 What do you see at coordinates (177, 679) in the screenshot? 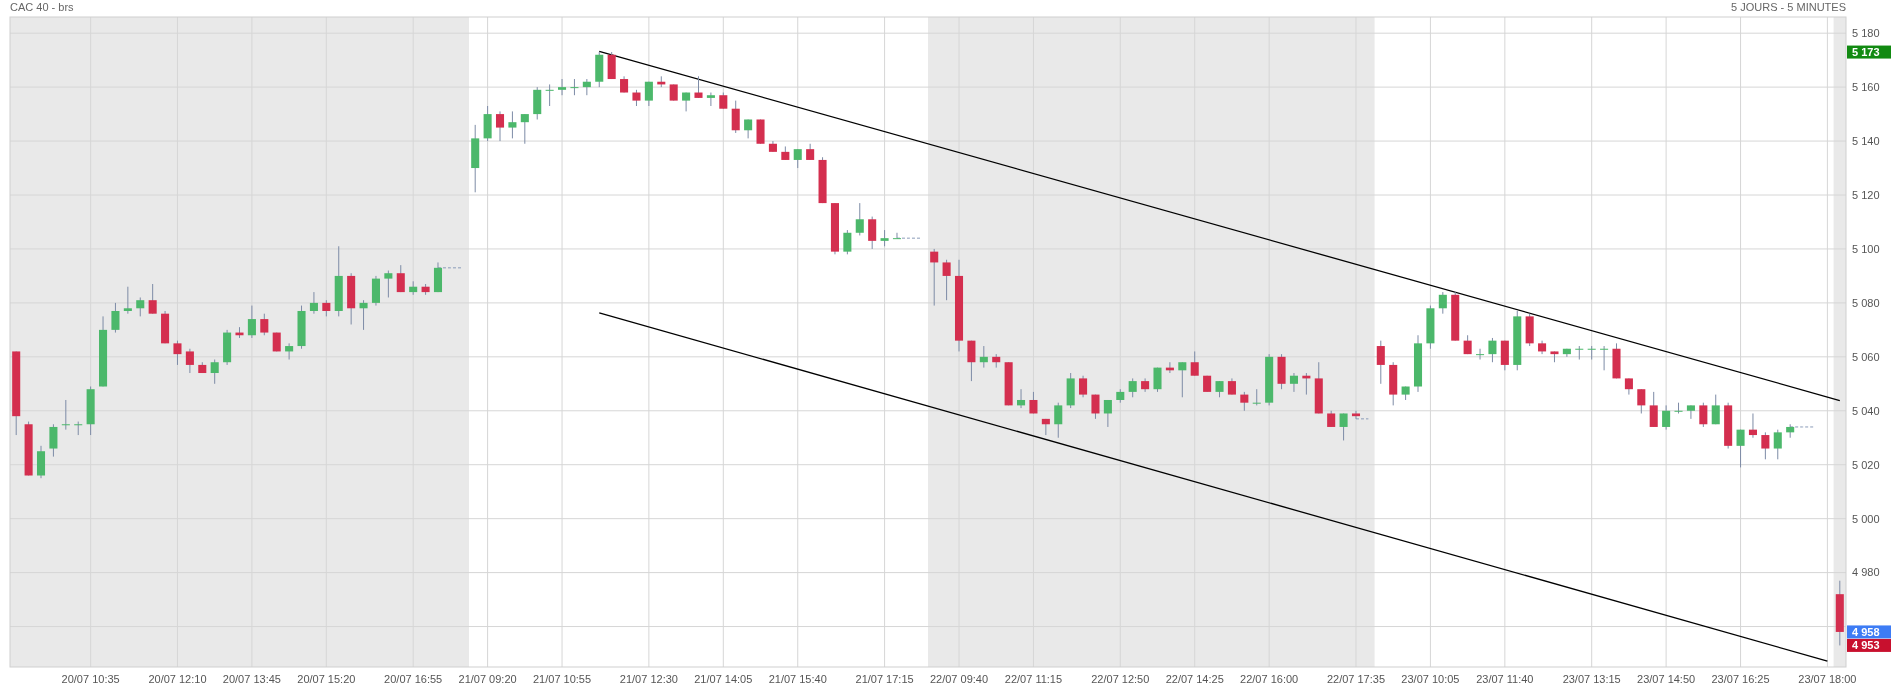
I see `x-tick-label: 20/07 12:10` at bounding box center [177, 679].